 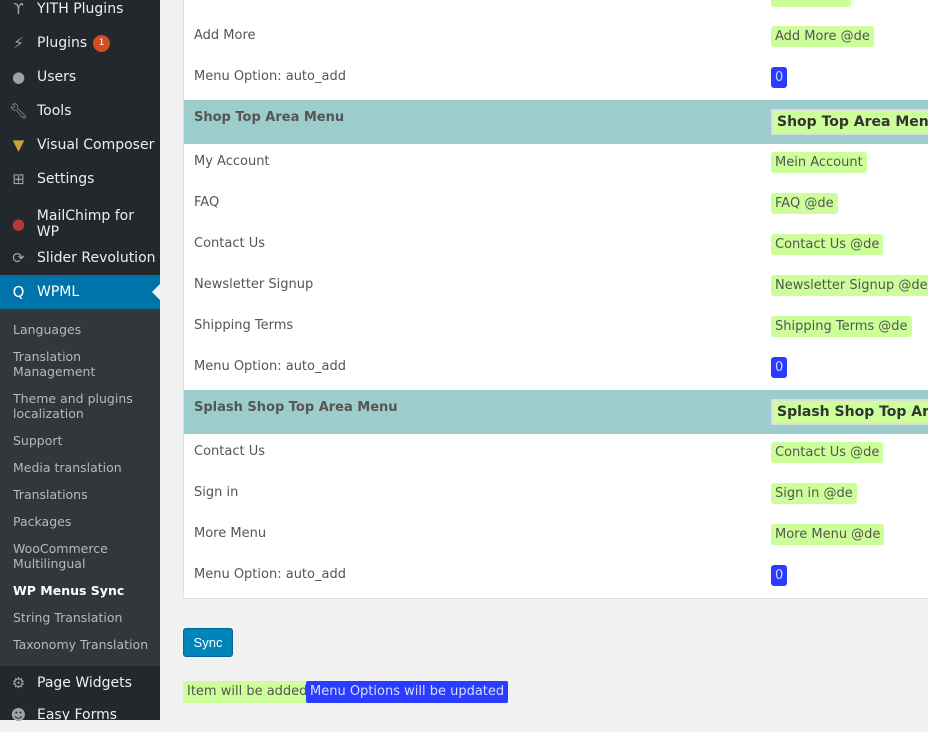 I want to click on easy-forms-icon: ☻, so click(x=18, y=715).